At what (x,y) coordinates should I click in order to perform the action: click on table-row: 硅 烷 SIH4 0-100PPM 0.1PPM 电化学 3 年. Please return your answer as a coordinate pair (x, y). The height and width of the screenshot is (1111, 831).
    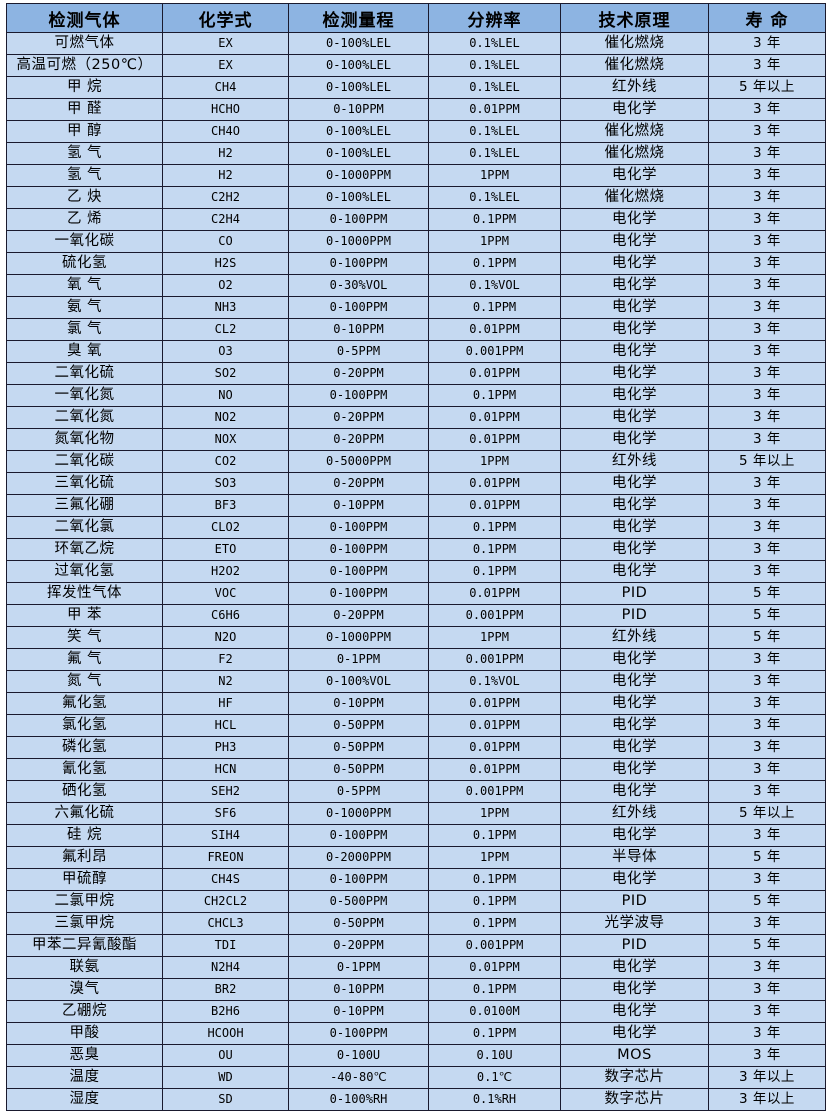
    Looking at the image, I should click on (416, 835).